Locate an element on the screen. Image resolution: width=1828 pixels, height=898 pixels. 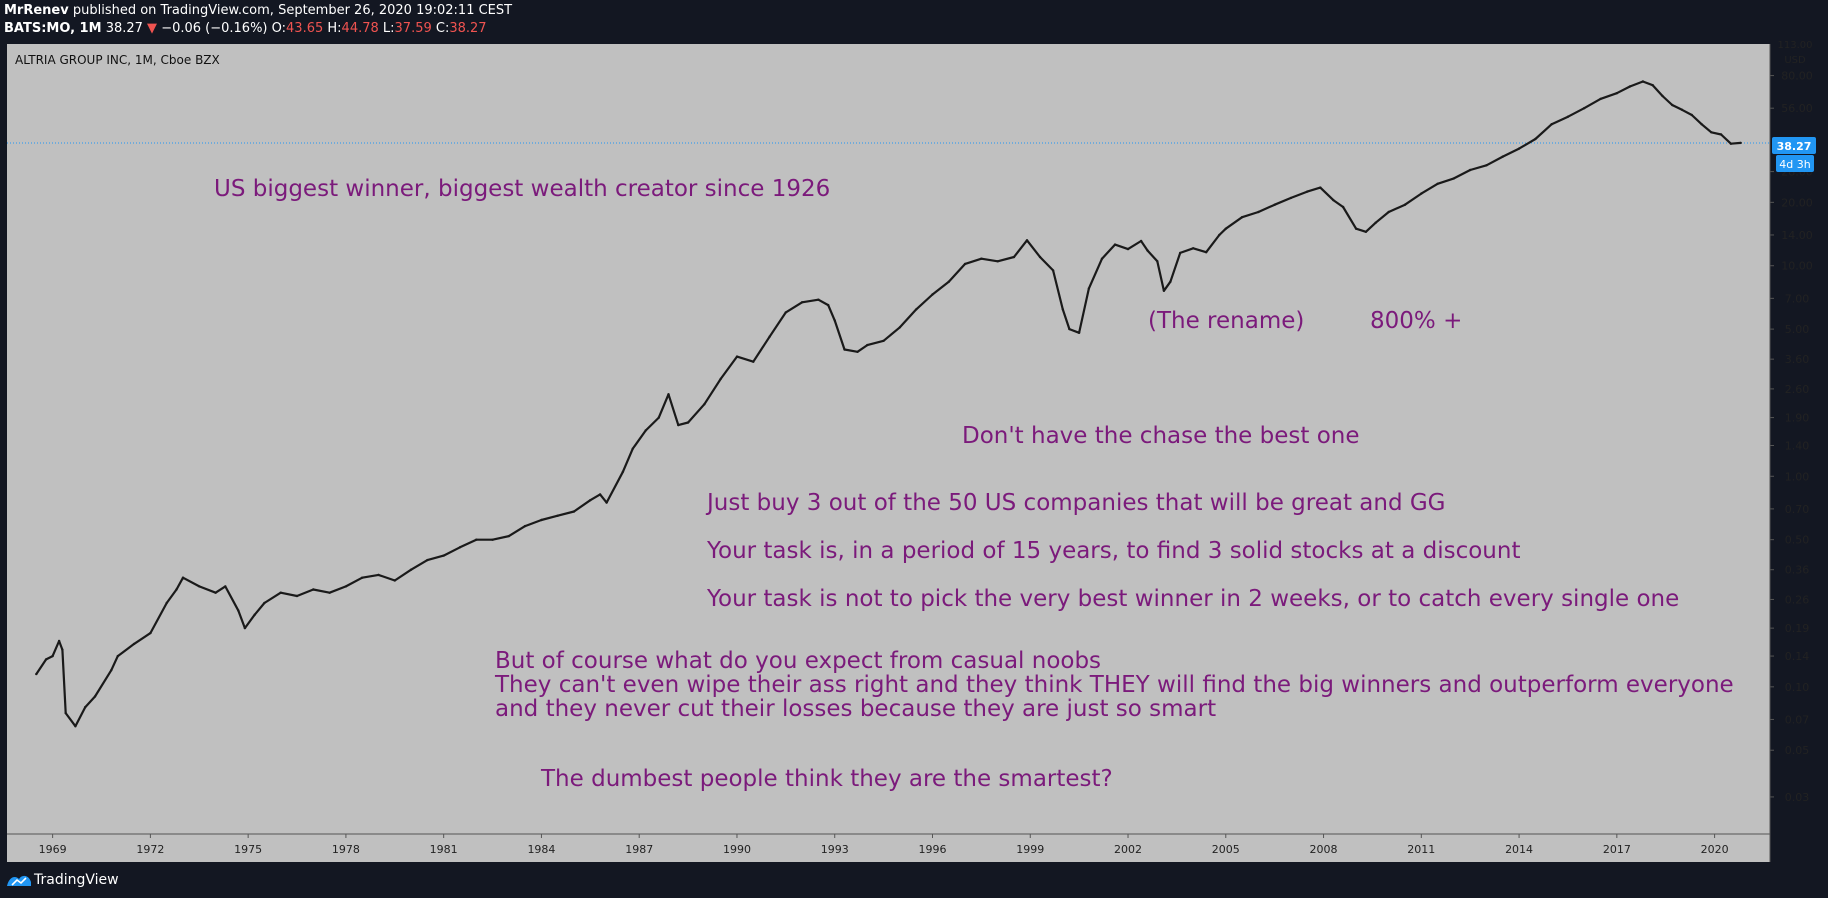
x-tick-label: 2020 is located at coordinates (1715, 849).